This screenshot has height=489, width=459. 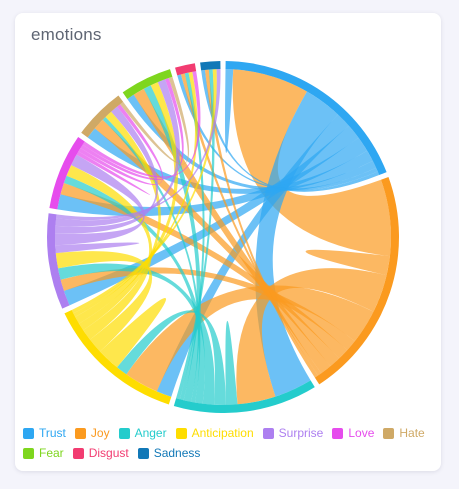 What do you see at coordinates (412, 433) in the screenshot?
I see `legend-label: Hate` at bounding box center [412, 433].